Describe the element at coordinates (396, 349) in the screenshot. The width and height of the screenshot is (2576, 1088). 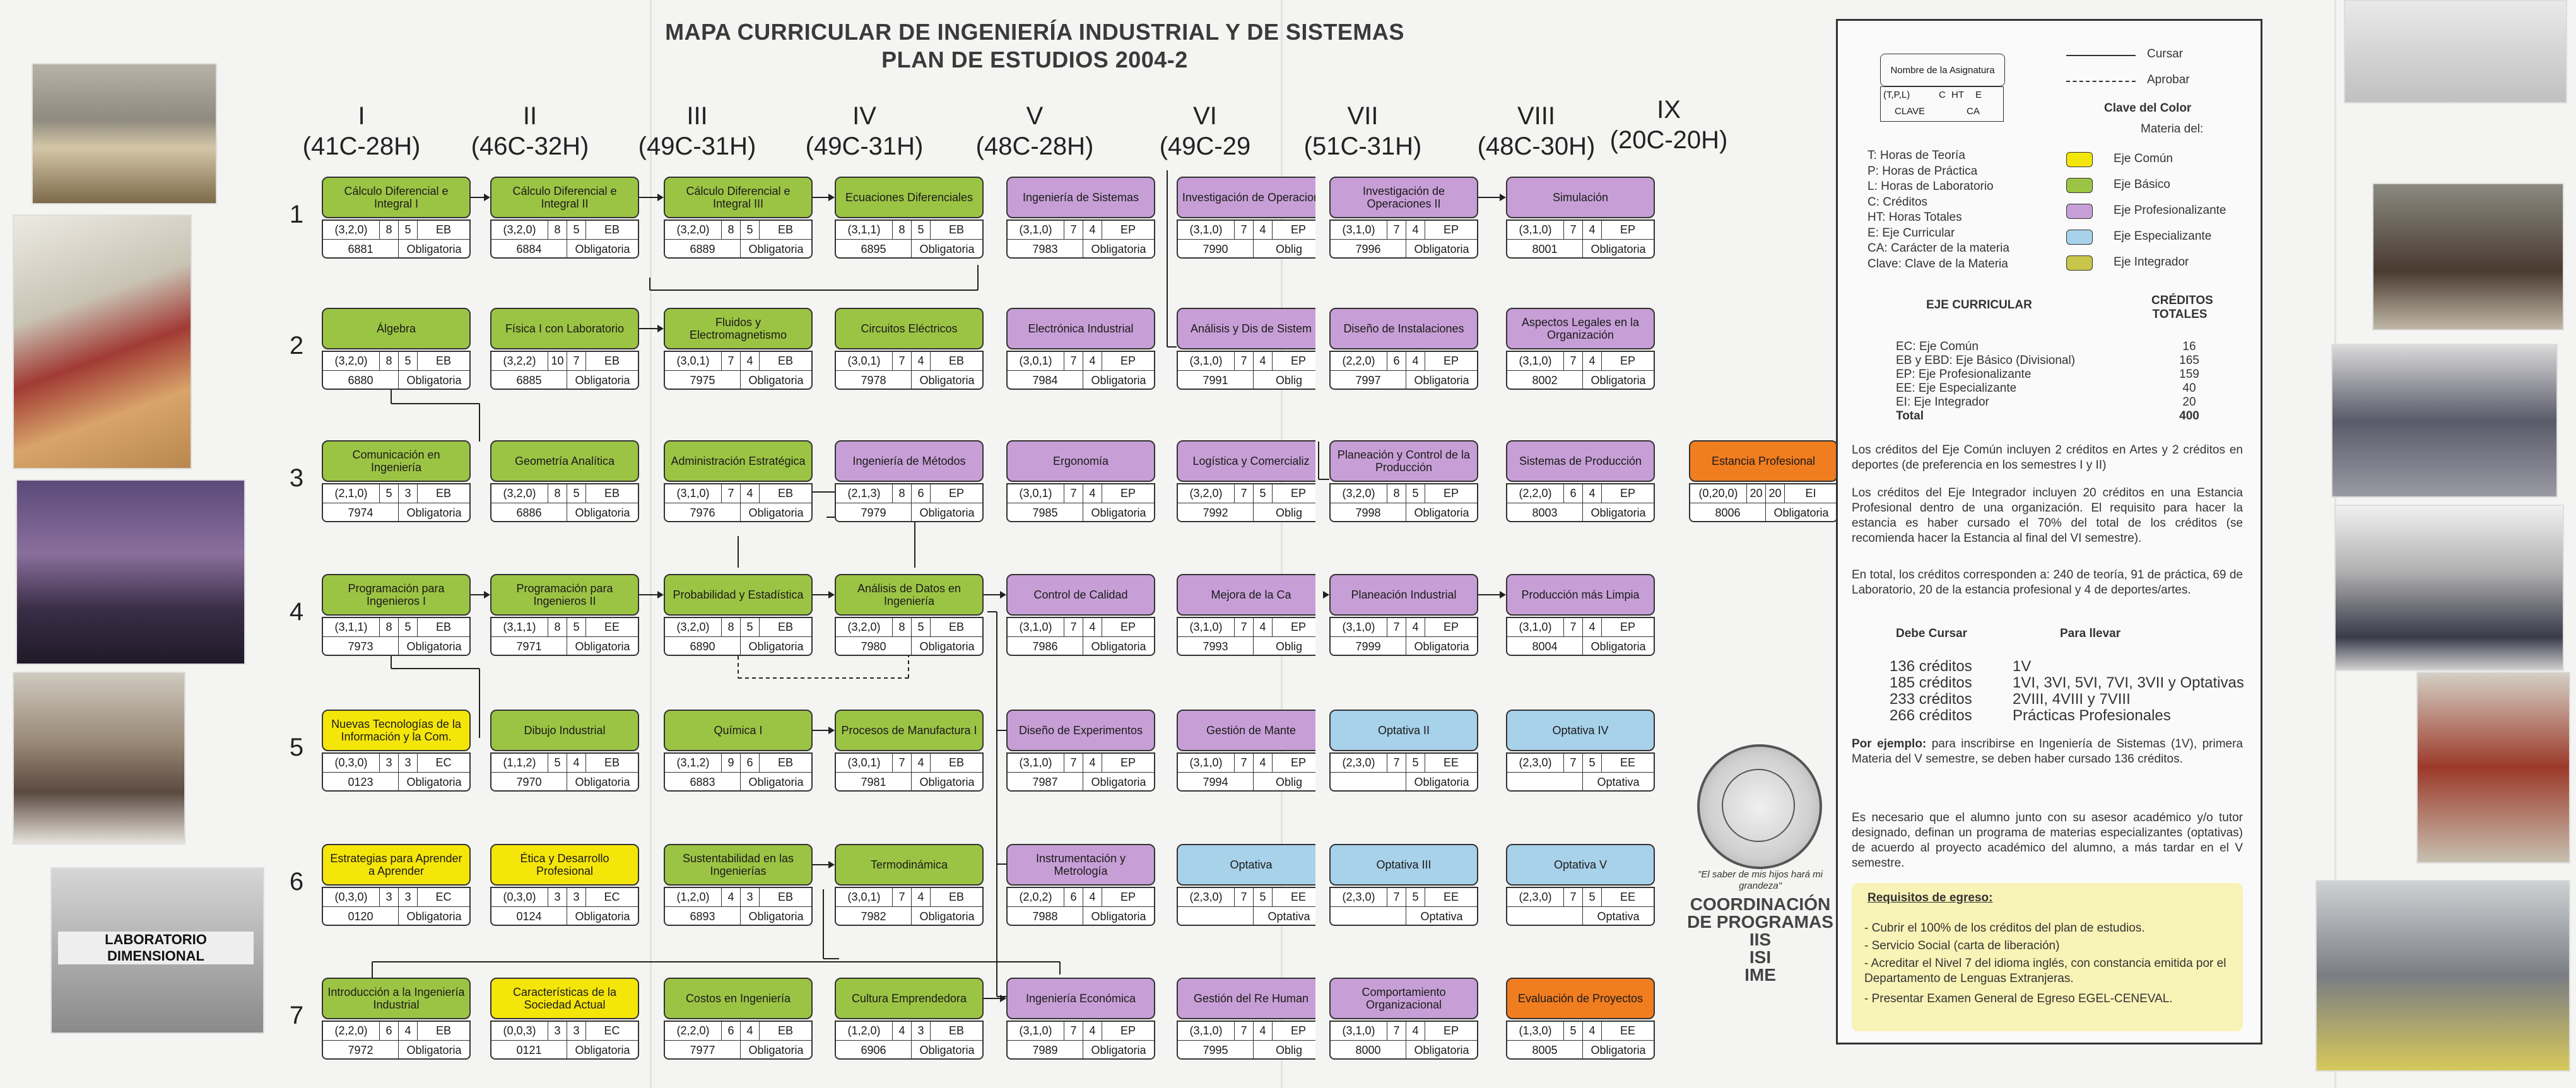
I see `course-box: Álgebra (3,2,0) 8 5 EB 6880 Obligatoria` at that location.